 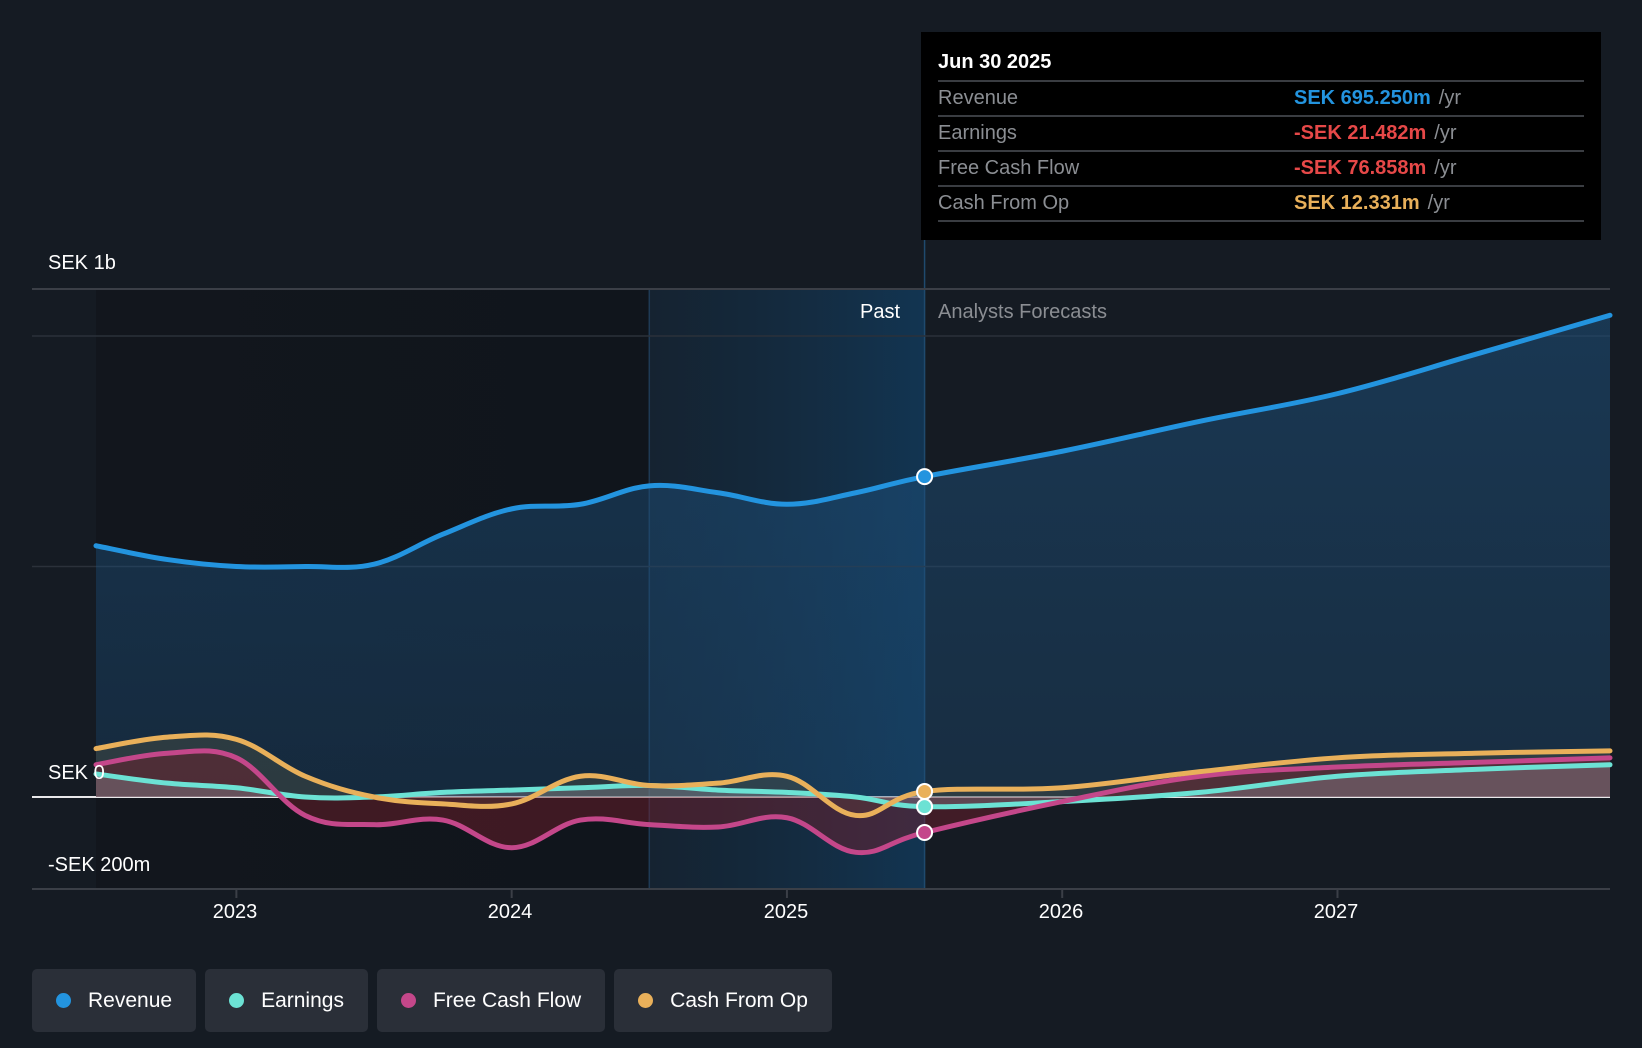 I want to click on free-cash-flow-dot-icon, so click(x=408, y=1000).